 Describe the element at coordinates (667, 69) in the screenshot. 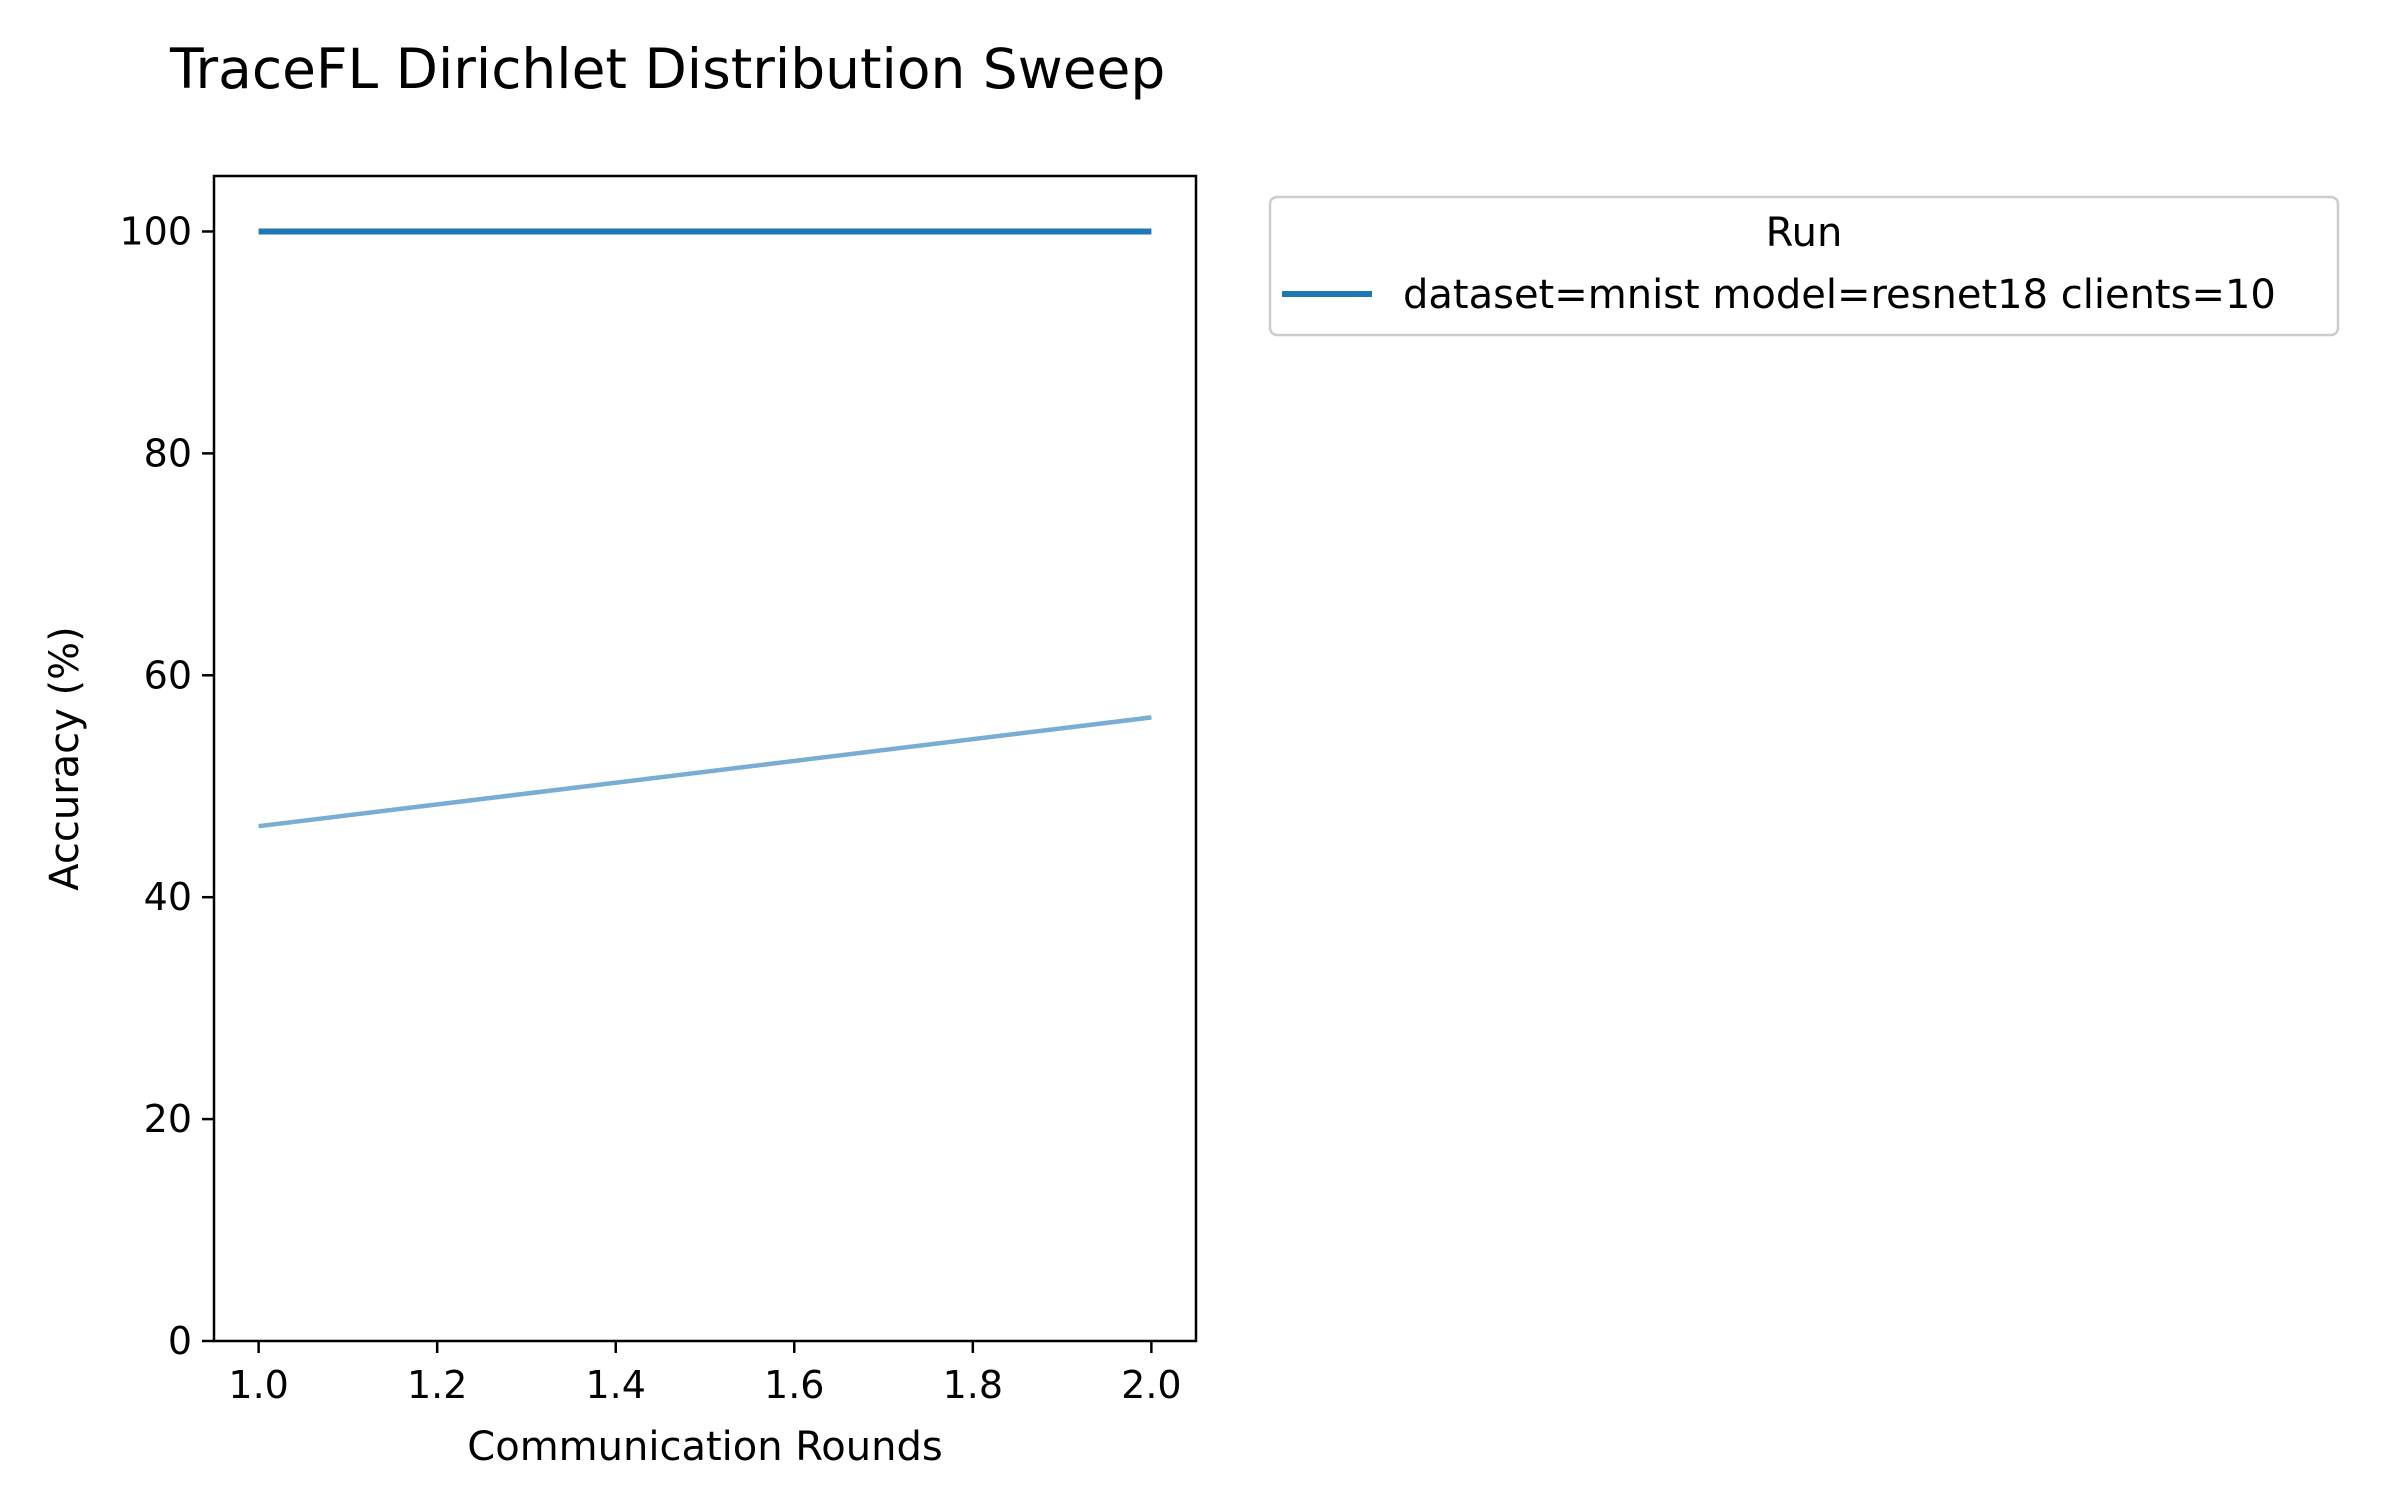

I see `chart-title: TraceFL Dirichlet Distribution Sweep` at that location.